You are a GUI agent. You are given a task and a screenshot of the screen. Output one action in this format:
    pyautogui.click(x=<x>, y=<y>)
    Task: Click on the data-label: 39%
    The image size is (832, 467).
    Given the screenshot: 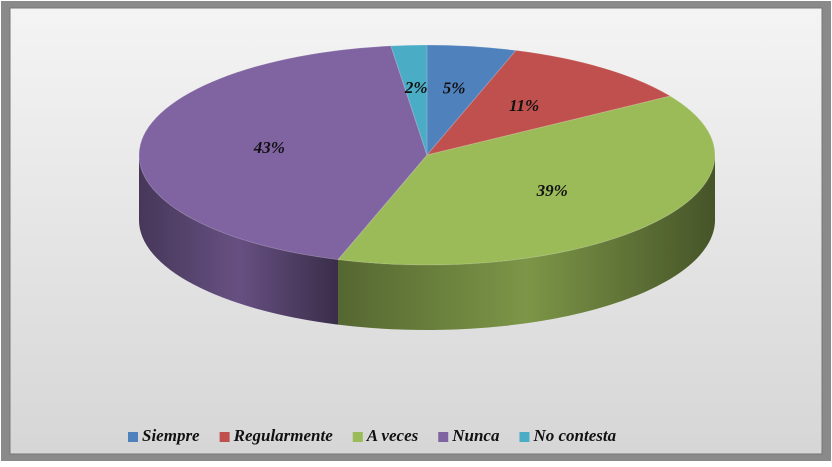 What is the action you would take?
    pyautogui.click(x=552, y=190)
    